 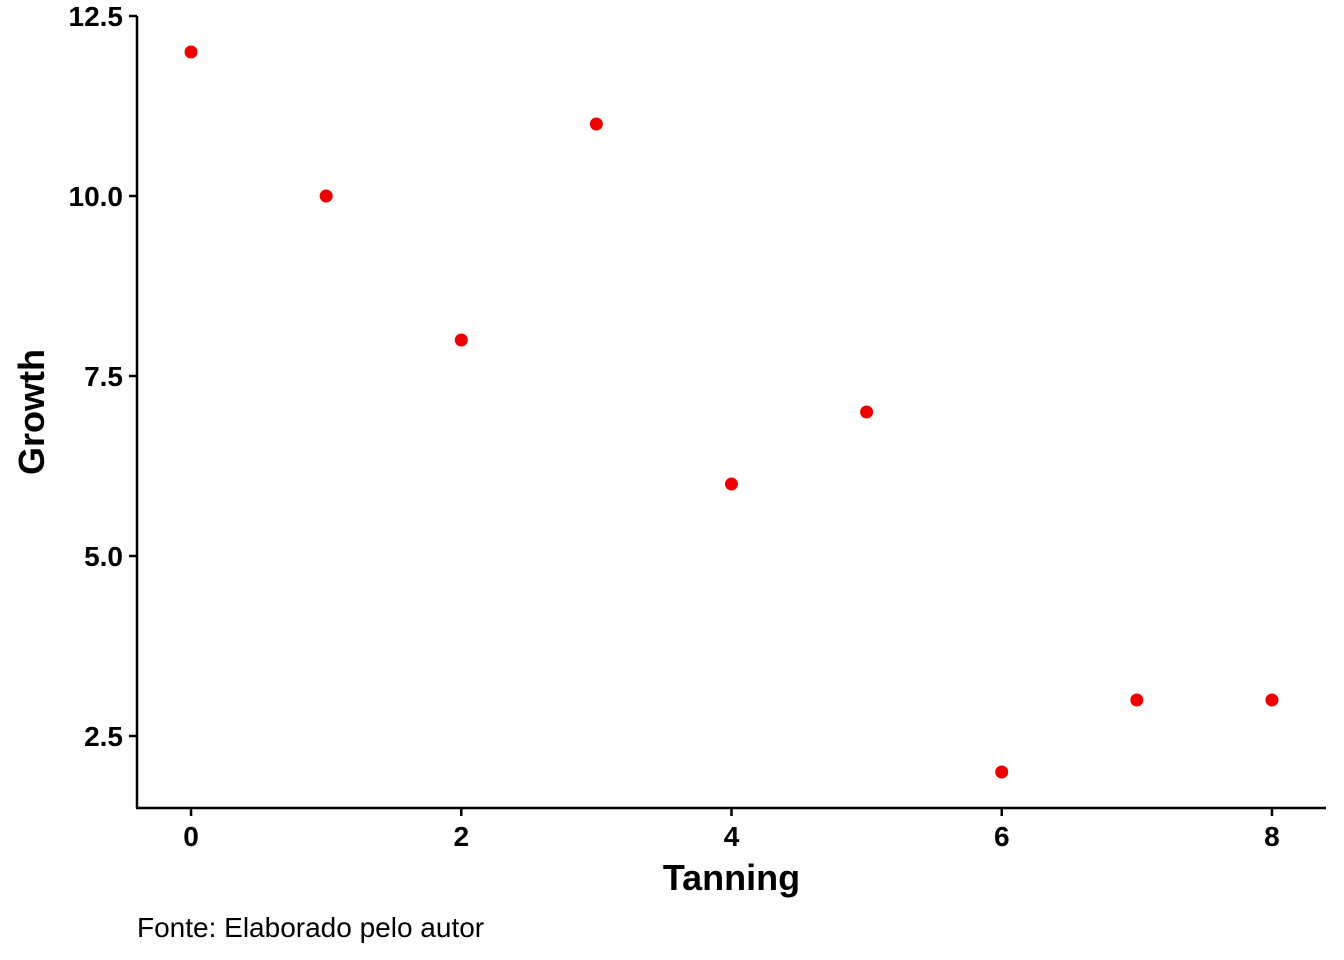 What do you see at coordinates (31, 412) in the screenshot?
I see `y-axis-title: Growth` at bounding box center [31, 412].